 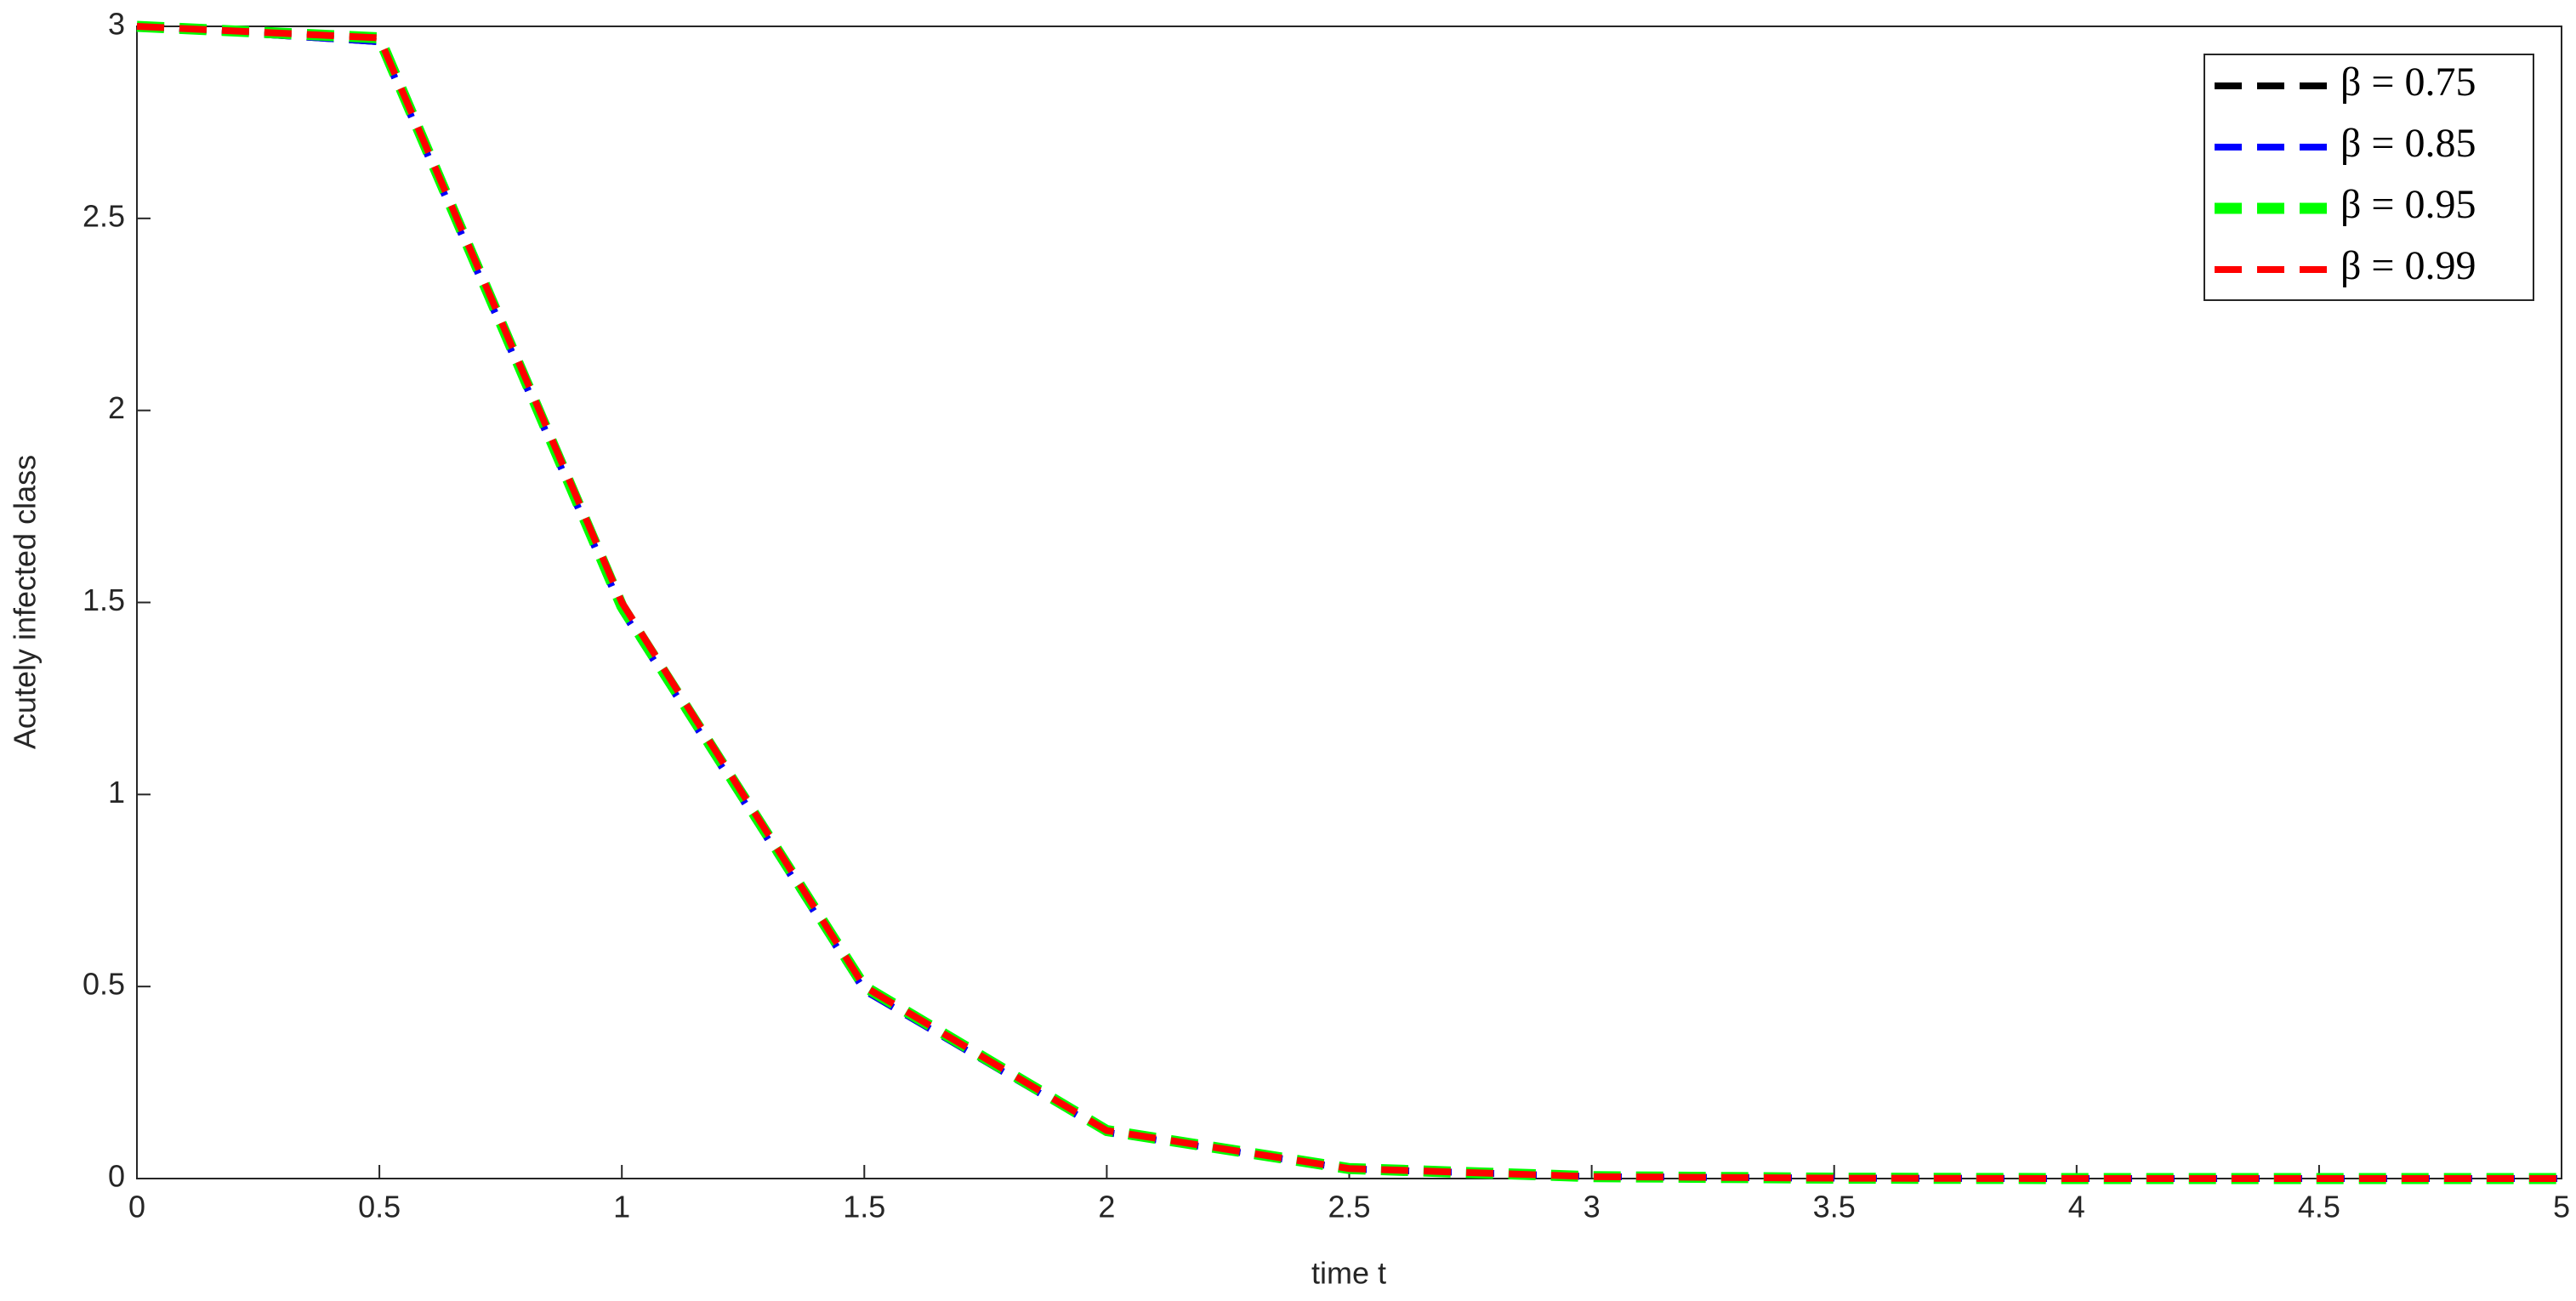 What do you see at coordinates (116, 1176) in the screenshot?
I see `y-tick-label: 0` at bounding box center [116, 1176].